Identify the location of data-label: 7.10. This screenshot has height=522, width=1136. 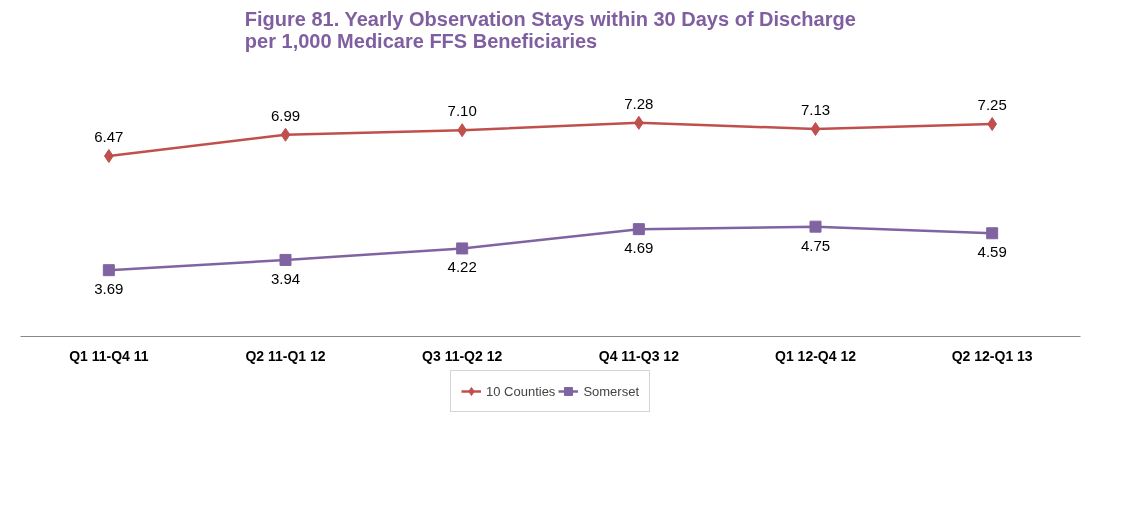
(462, 111).